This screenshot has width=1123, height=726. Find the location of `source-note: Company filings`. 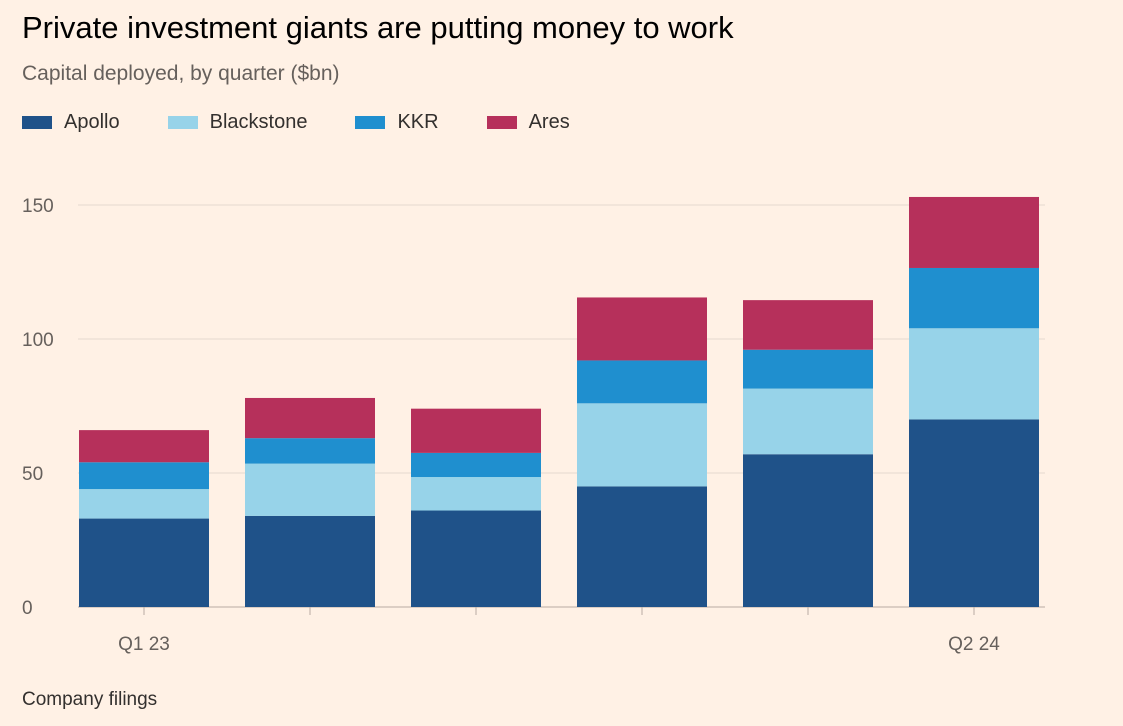

source-note: Company filings is located at coordinates (90, 699).